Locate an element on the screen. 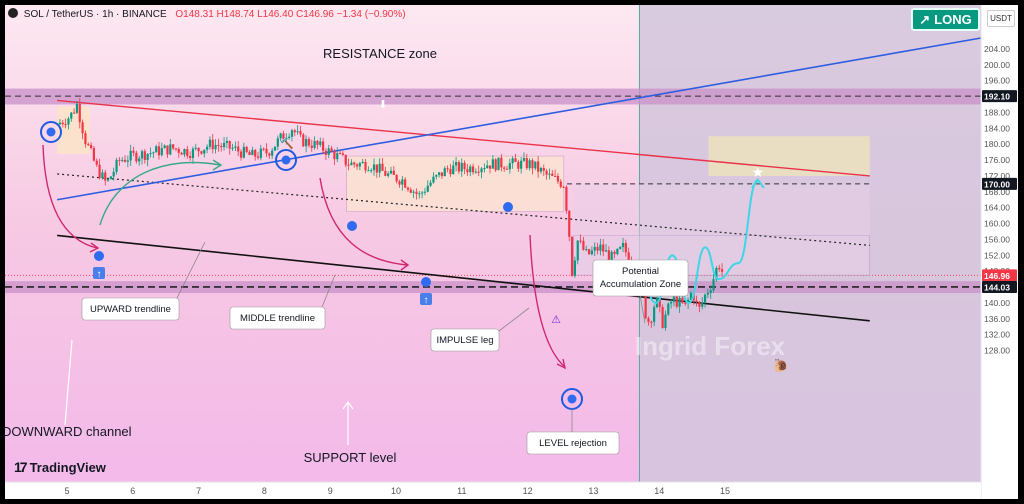 This screenshot has height=504, width=1024. long-button: ↗ LONG is located at coordinates (945, 19).